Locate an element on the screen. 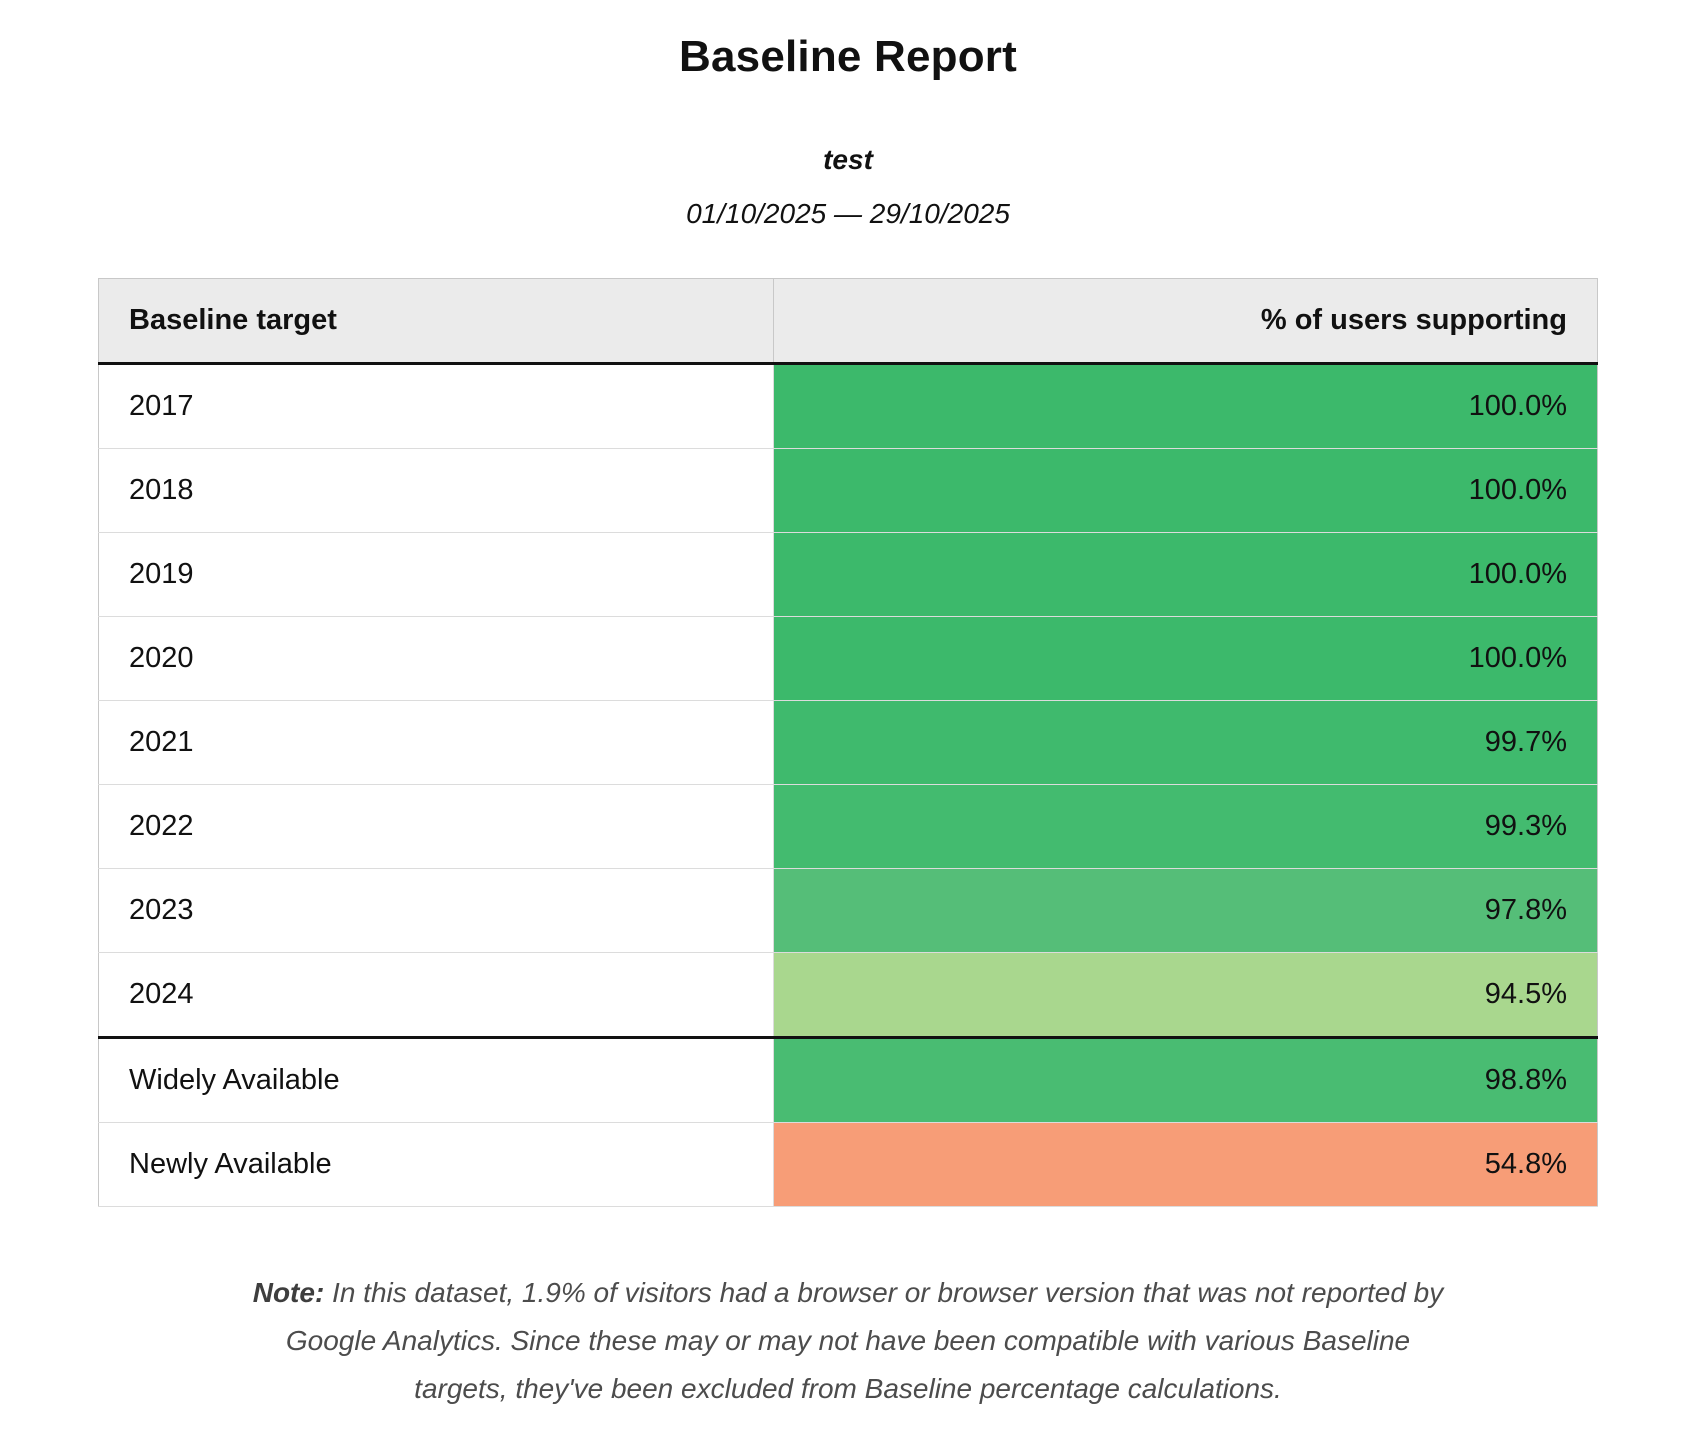 Image resolution: width=1696 pixels, height=1453 pixels. report-subtitle: test is located at coordinates (848, 159).